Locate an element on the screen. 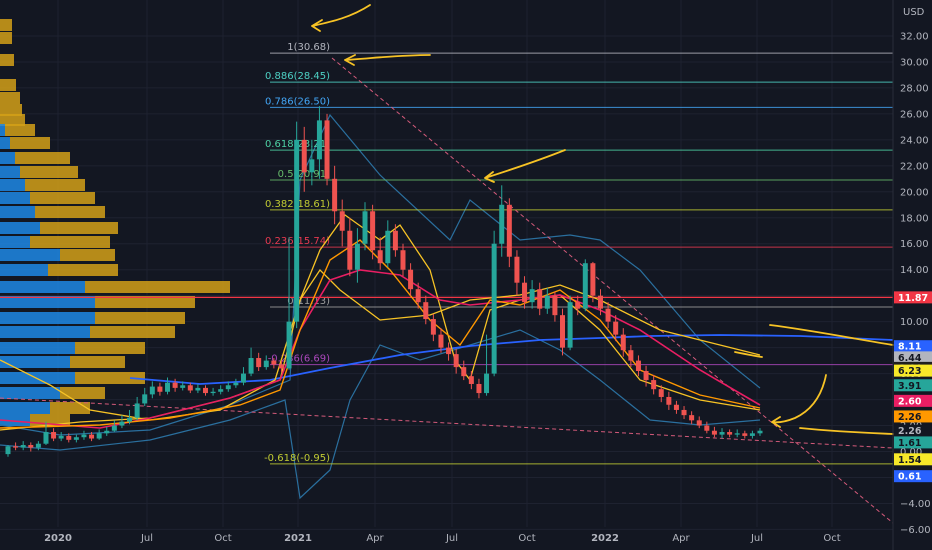  x-tick-label: 2020 is located at coordinates (58, 538).